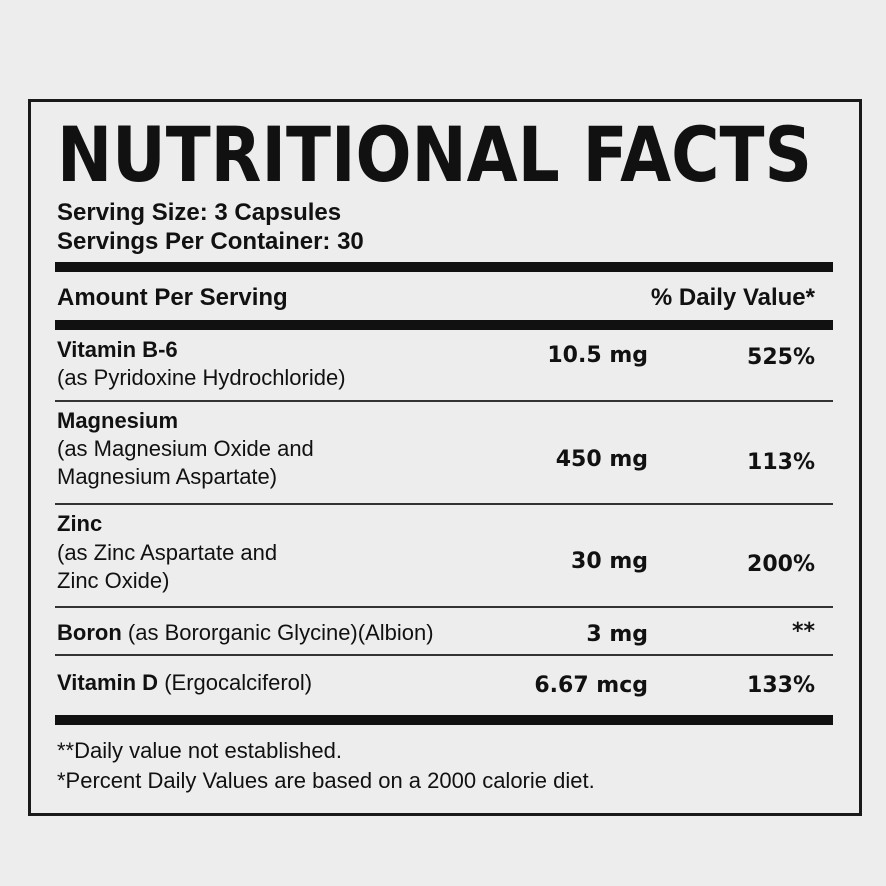 The width and height of the screenshot is (886, 886). Describe the element at coordinates (117, 420) in the screenshot. I see `nutrient-name: Magnesium` at that location.